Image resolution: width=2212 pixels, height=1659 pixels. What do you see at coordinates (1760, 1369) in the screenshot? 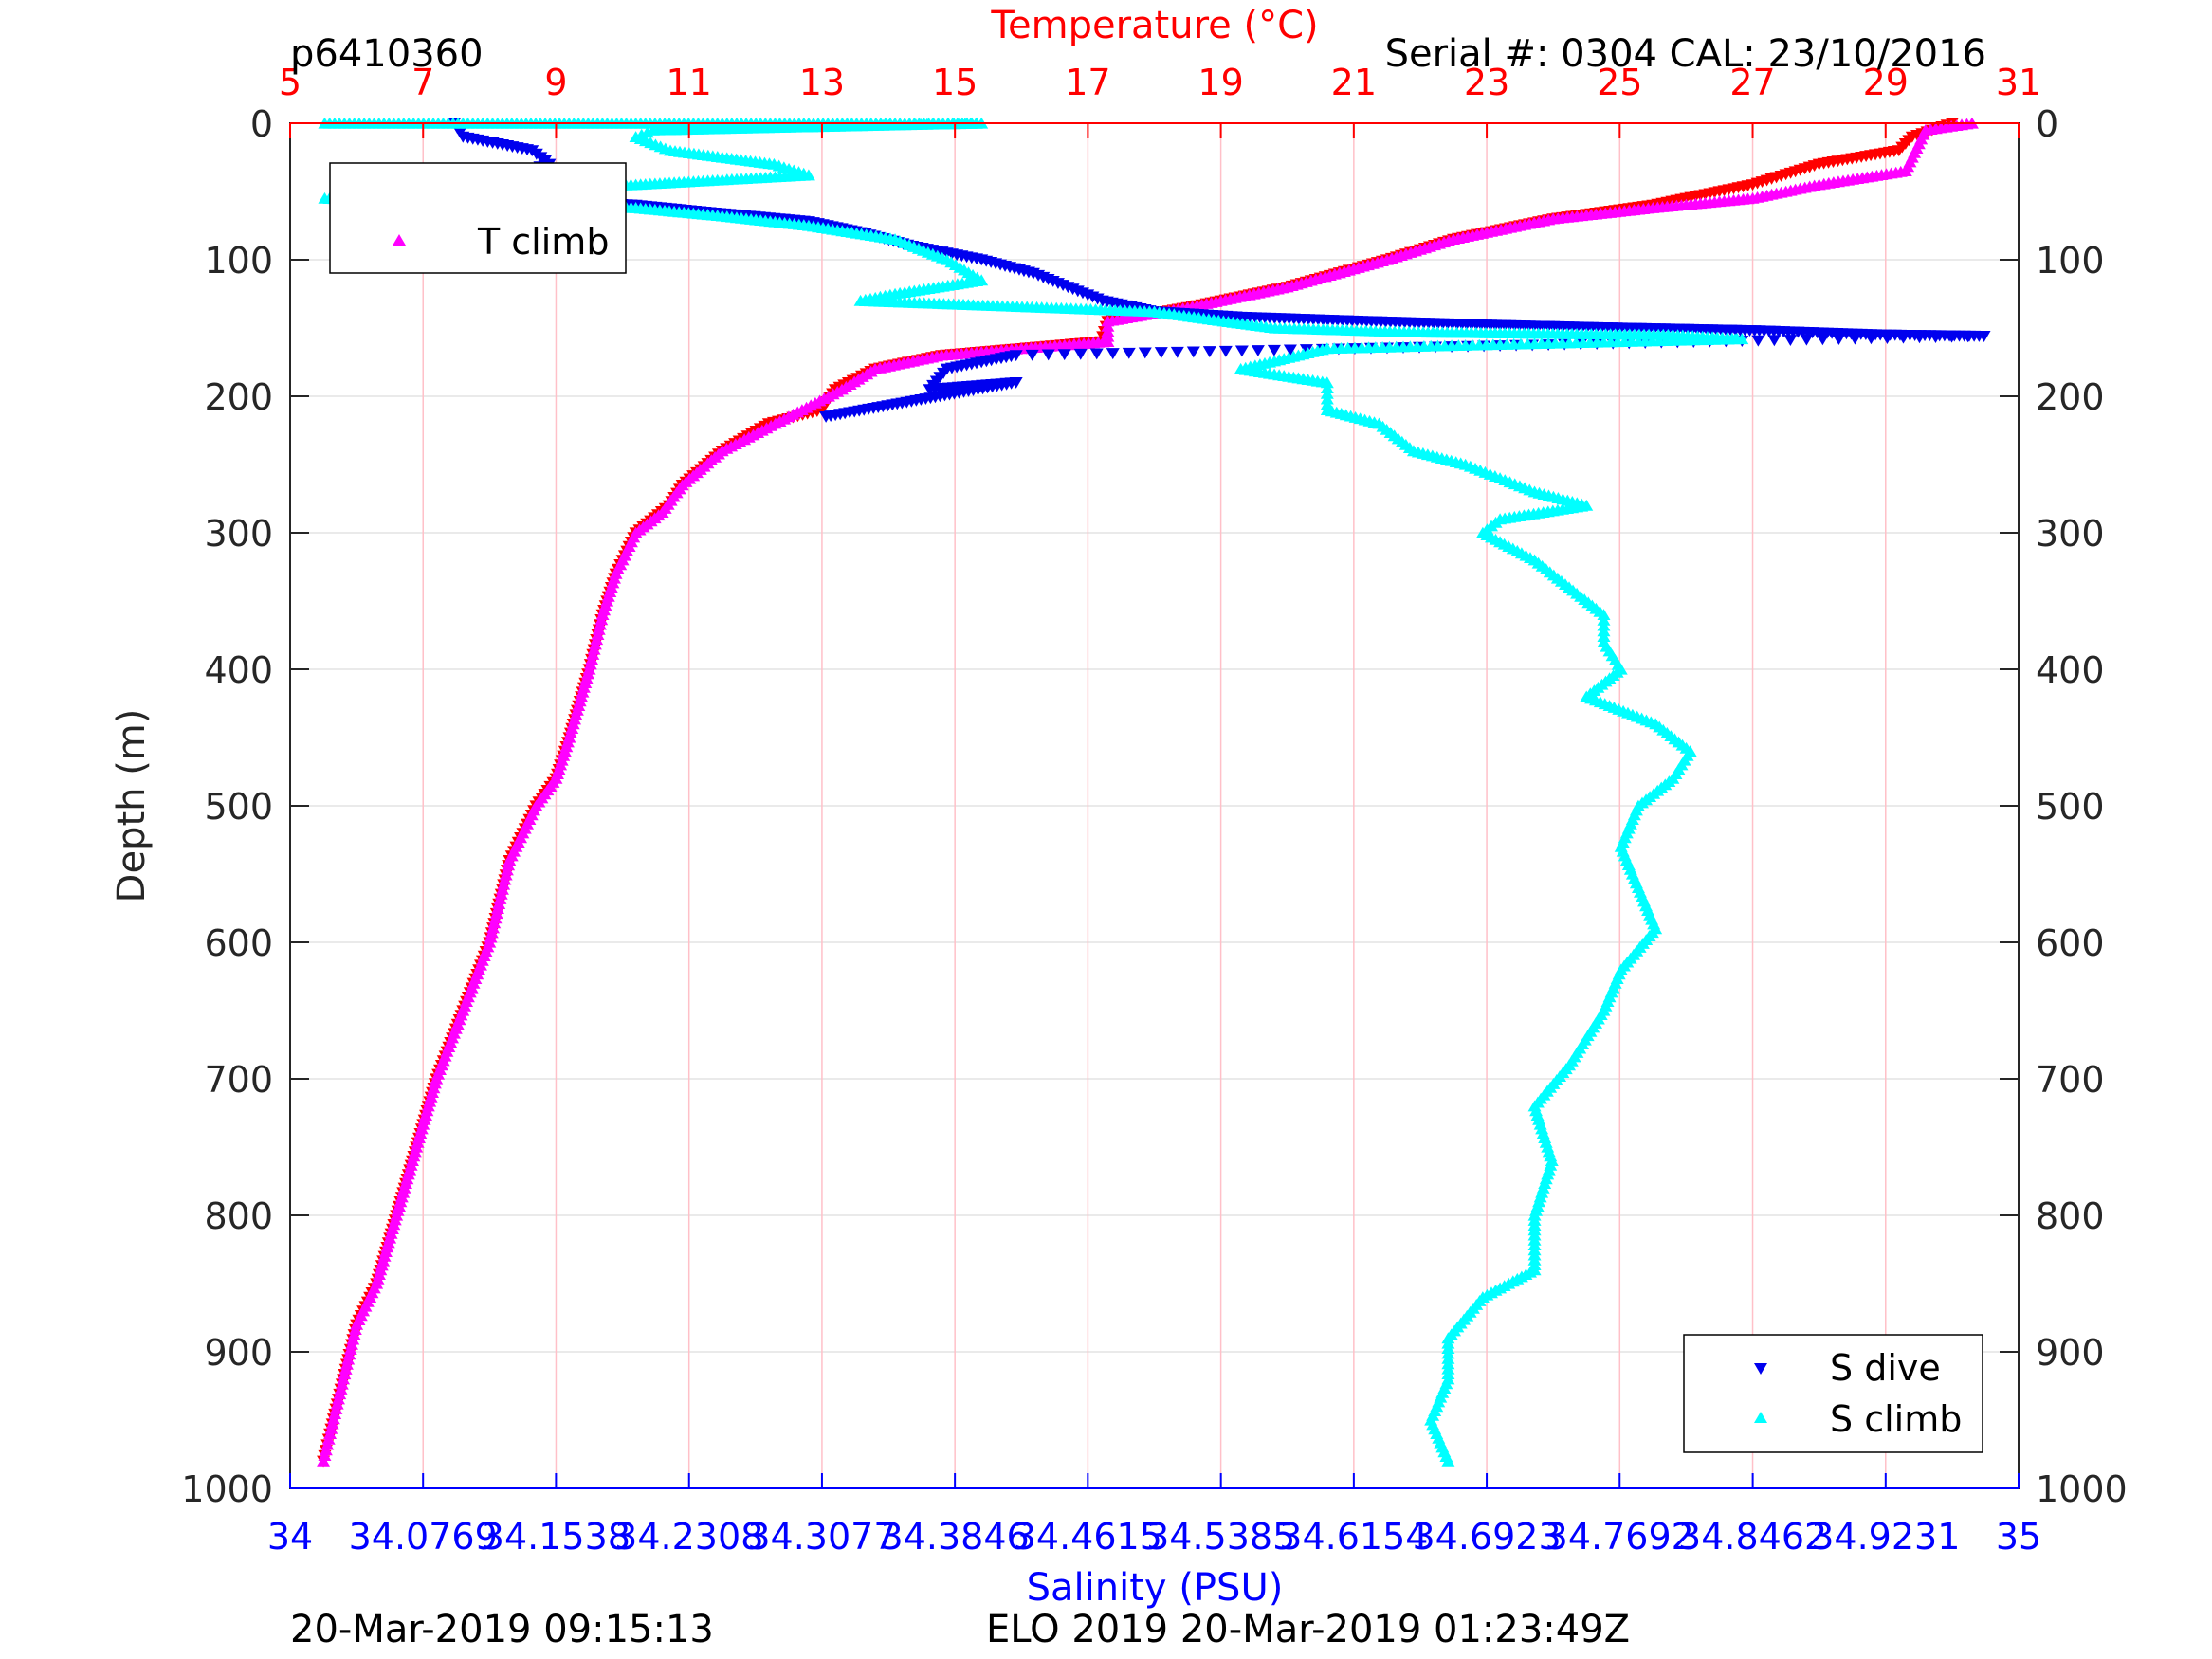
I see `legend-s-dive-marker` at bounding box center [1760, 1369].